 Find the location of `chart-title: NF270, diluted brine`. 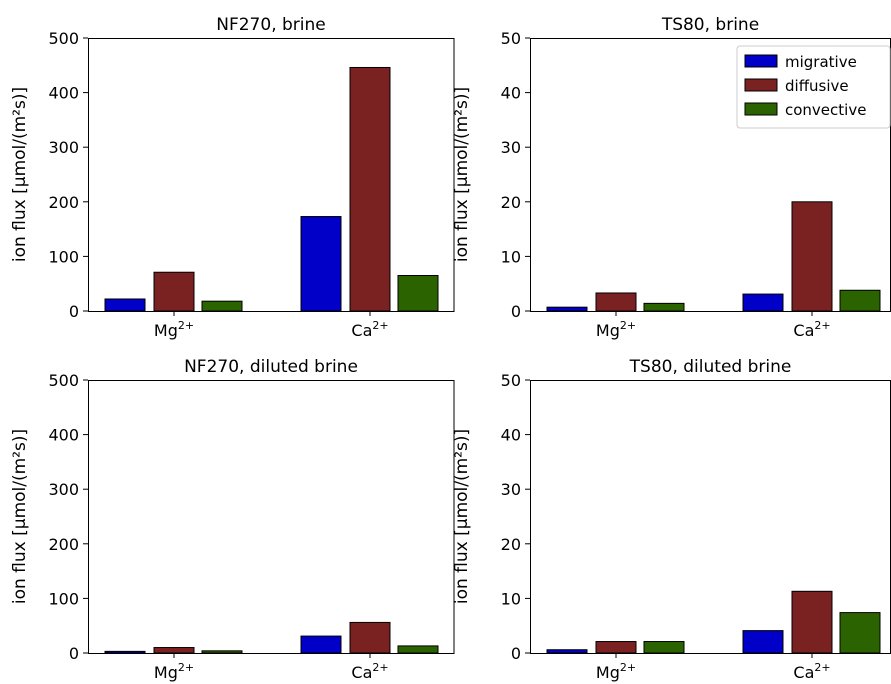

chart-title: NF270, diluted brine is located at coordinates (271, 367).